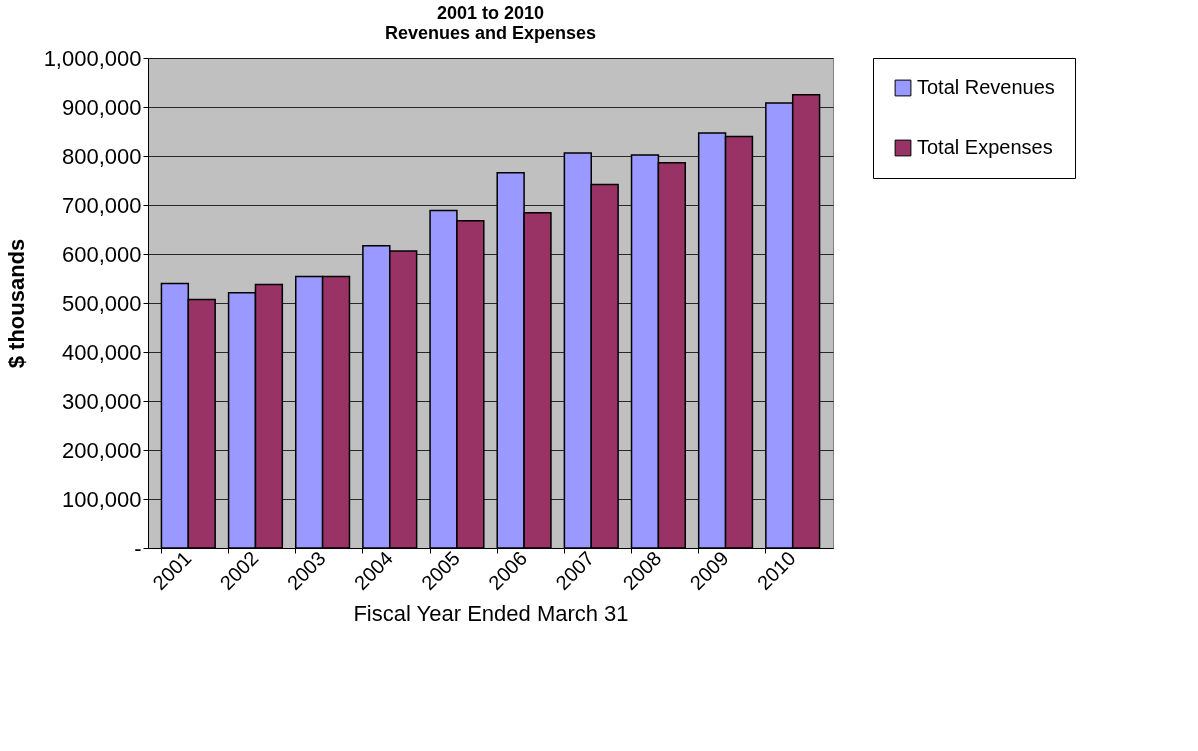 The height and width of the screenshot is (751, 1198). Describe the element at coordinates (138, 548) in the screenshot. I see `y-tick-label: -` at that location.